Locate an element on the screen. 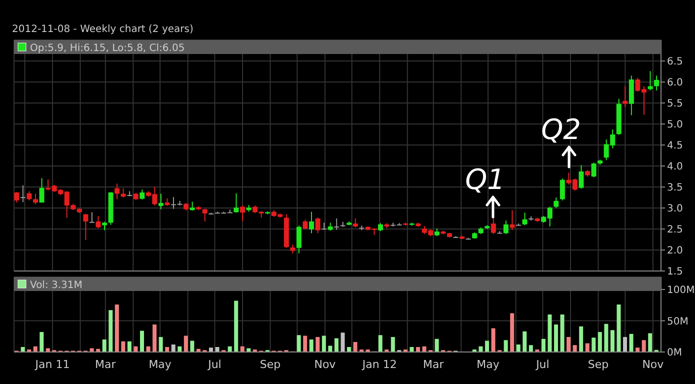 Image resolution: width=695 pixels, height=384 pixels. x-tick-label: Jan 11 is located at coordinates (52, 364).